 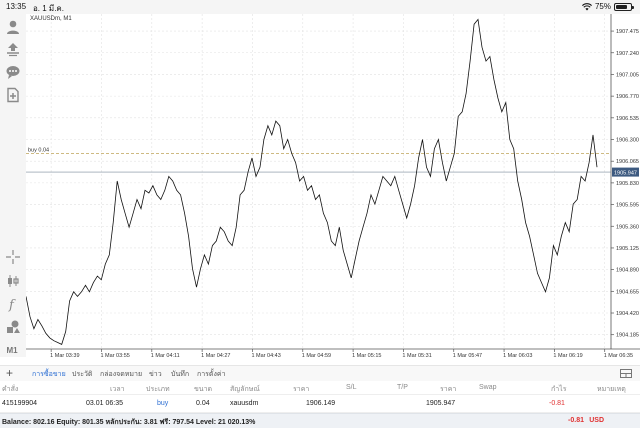 I want to click on status-right: 75%, so click(x=608, y=6).